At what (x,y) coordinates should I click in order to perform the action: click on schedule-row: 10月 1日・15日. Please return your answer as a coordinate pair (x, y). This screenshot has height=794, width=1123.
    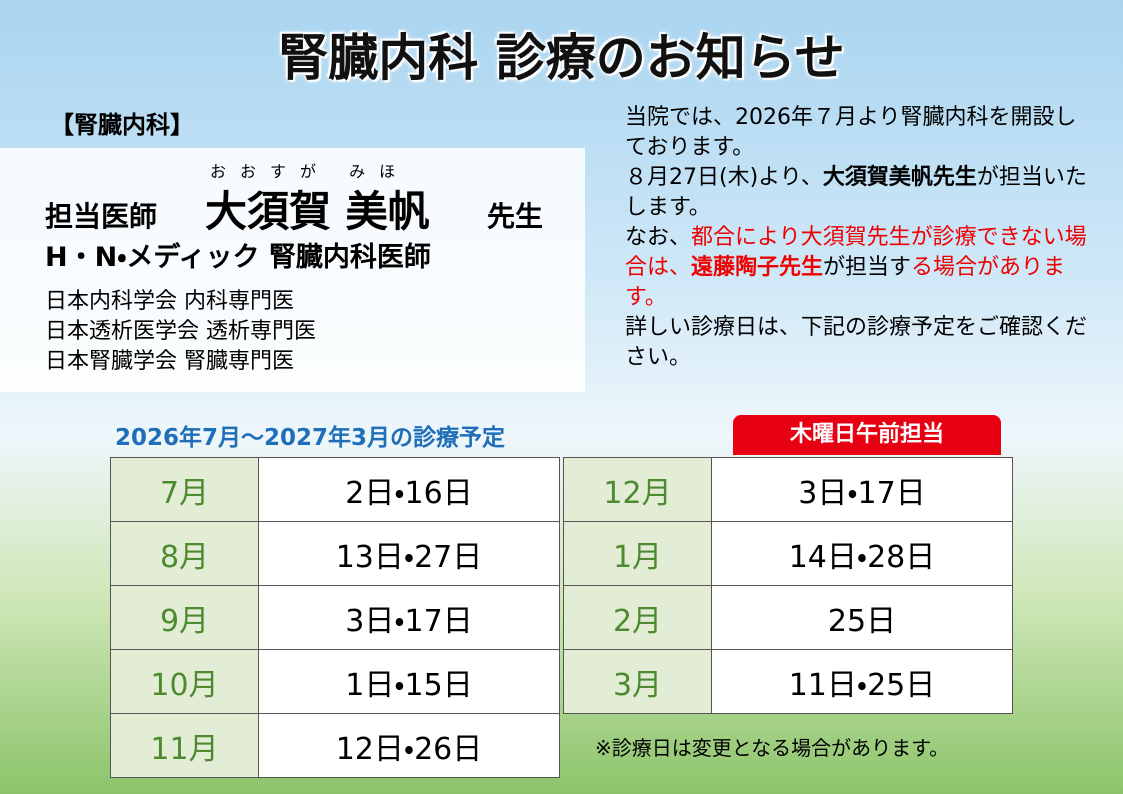
    Looking at the image, I should click on (335, 681).